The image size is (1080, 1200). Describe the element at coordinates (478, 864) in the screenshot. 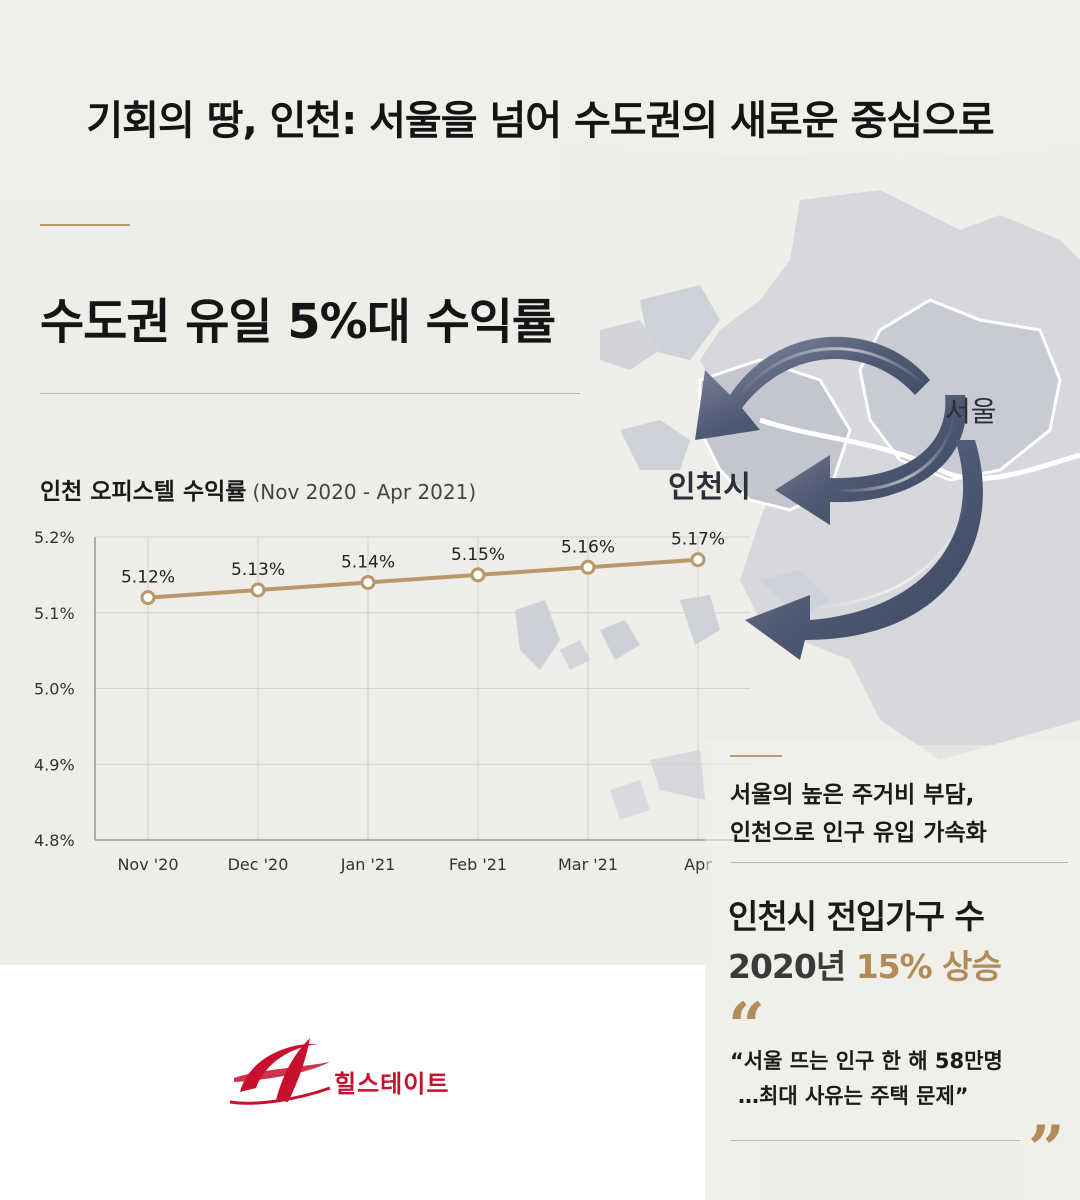

I see `x-tick-label: Feb '21` at that location.